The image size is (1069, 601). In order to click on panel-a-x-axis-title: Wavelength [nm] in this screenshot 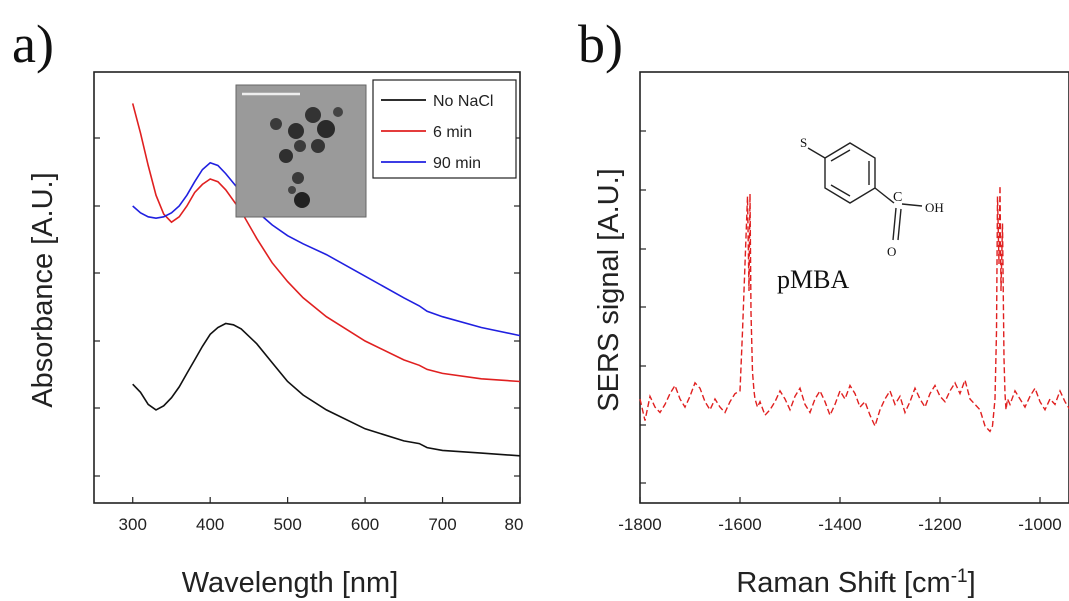, I will do `click(290, 583)`.